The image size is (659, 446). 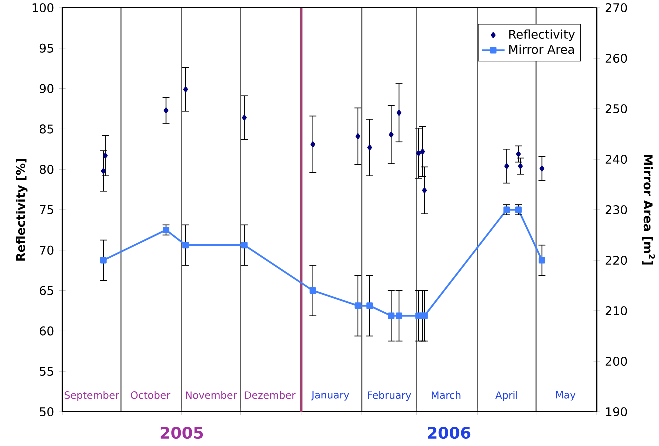 I want to click on y-tick-label: 70, so click(x=47, y=250).